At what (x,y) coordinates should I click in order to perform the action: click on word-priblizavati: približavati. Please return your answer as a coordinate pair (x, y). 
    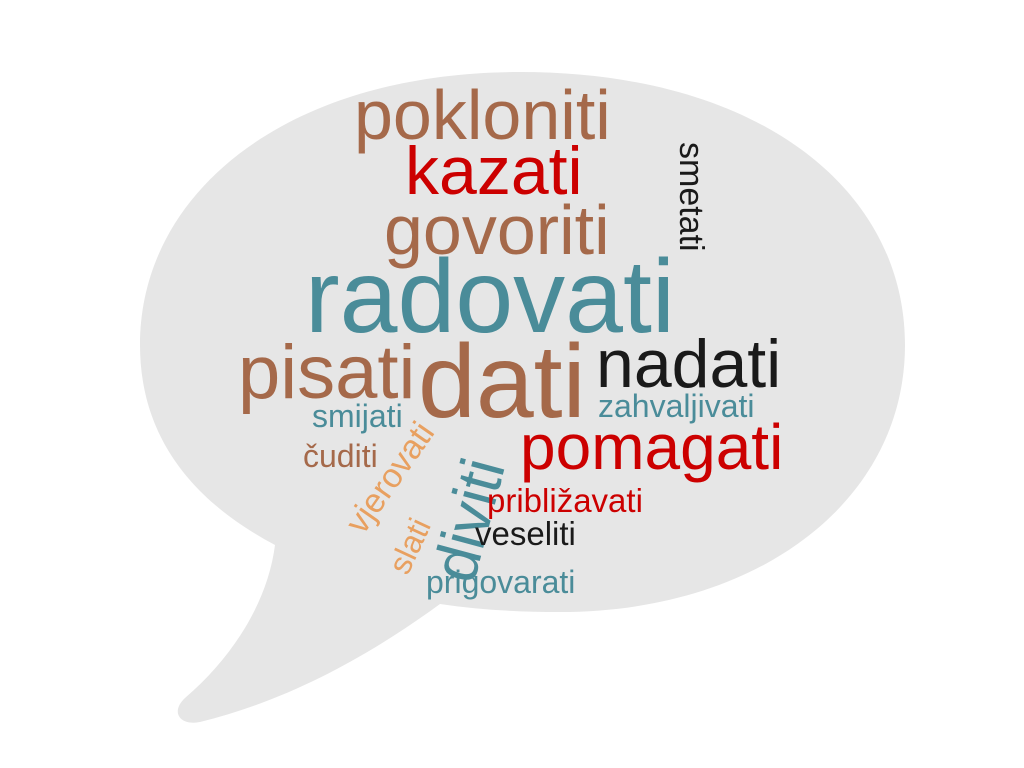
    Looking at the image, I should click on (565, 500).